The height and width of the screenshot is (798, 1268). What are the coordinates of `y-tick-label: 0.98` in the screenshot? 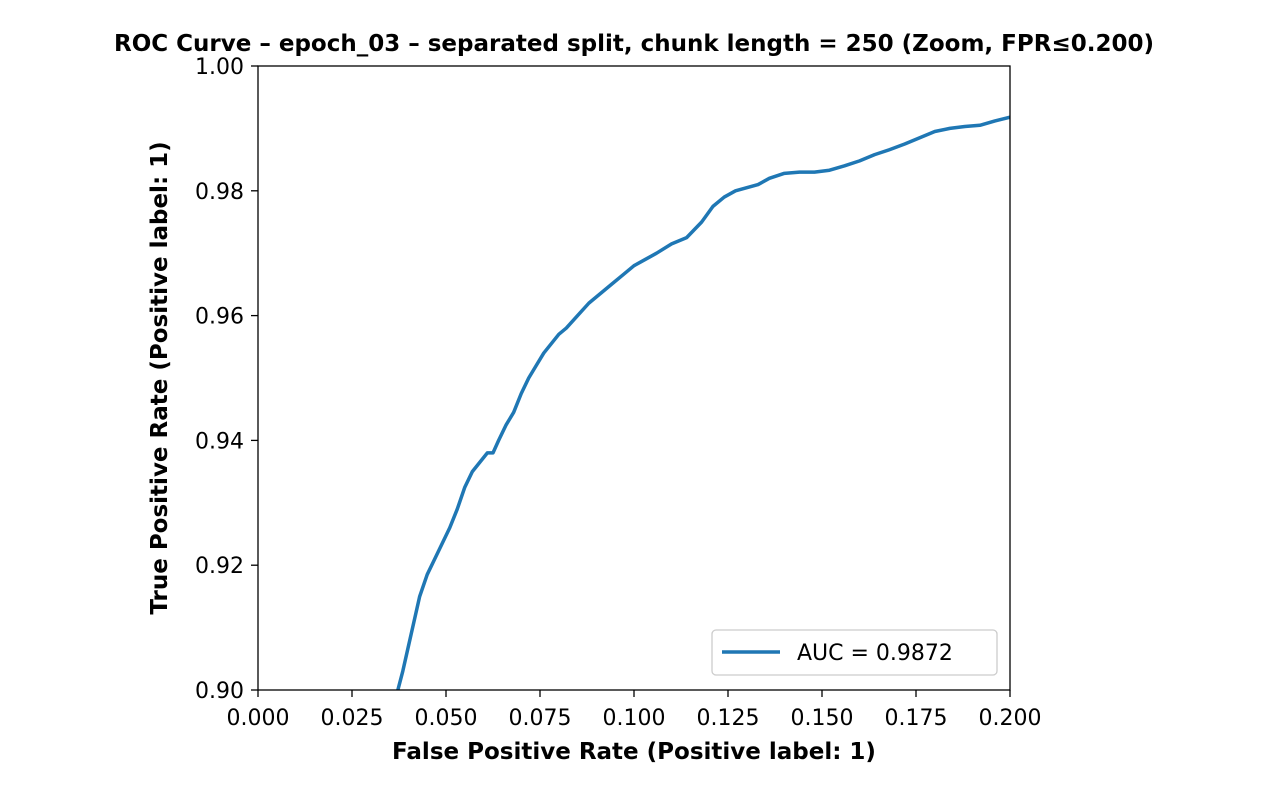 It's located at (219, 192).